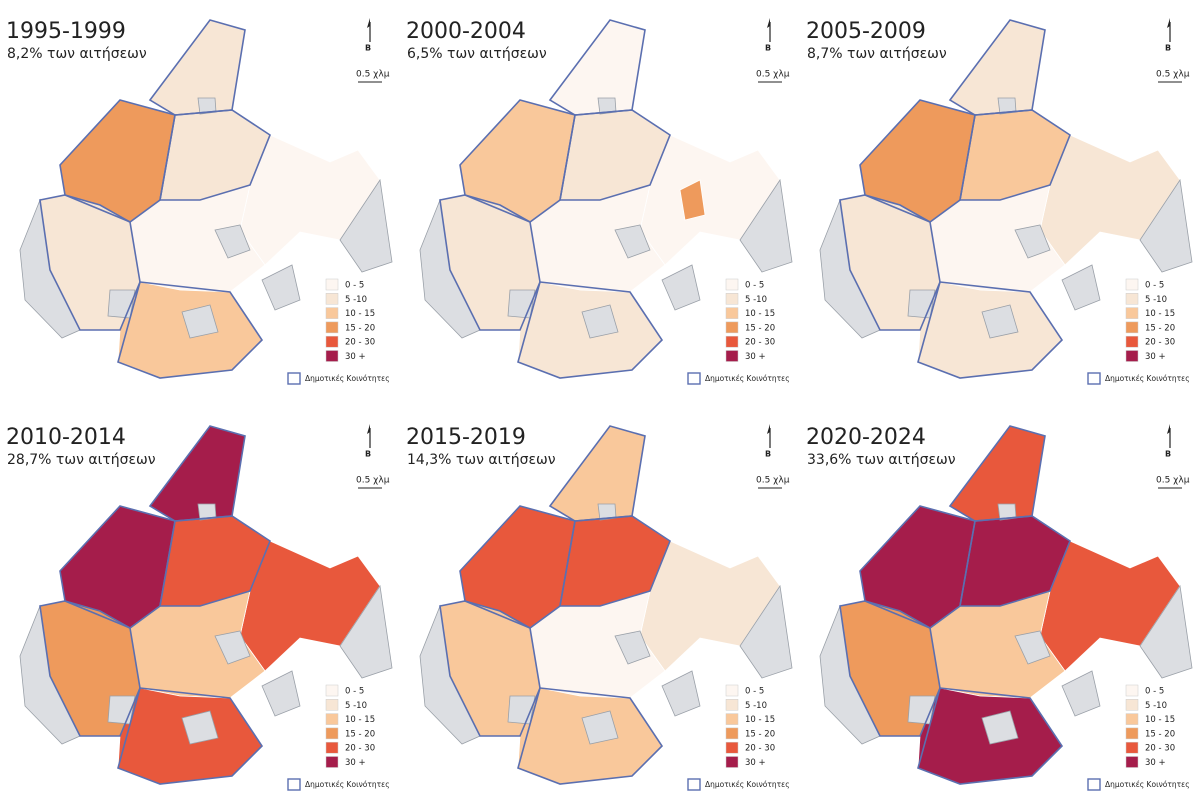 The height and width of the screenshot is (812, 1200). I want to click on panel-title: 1995-1999, so click(66, 31).